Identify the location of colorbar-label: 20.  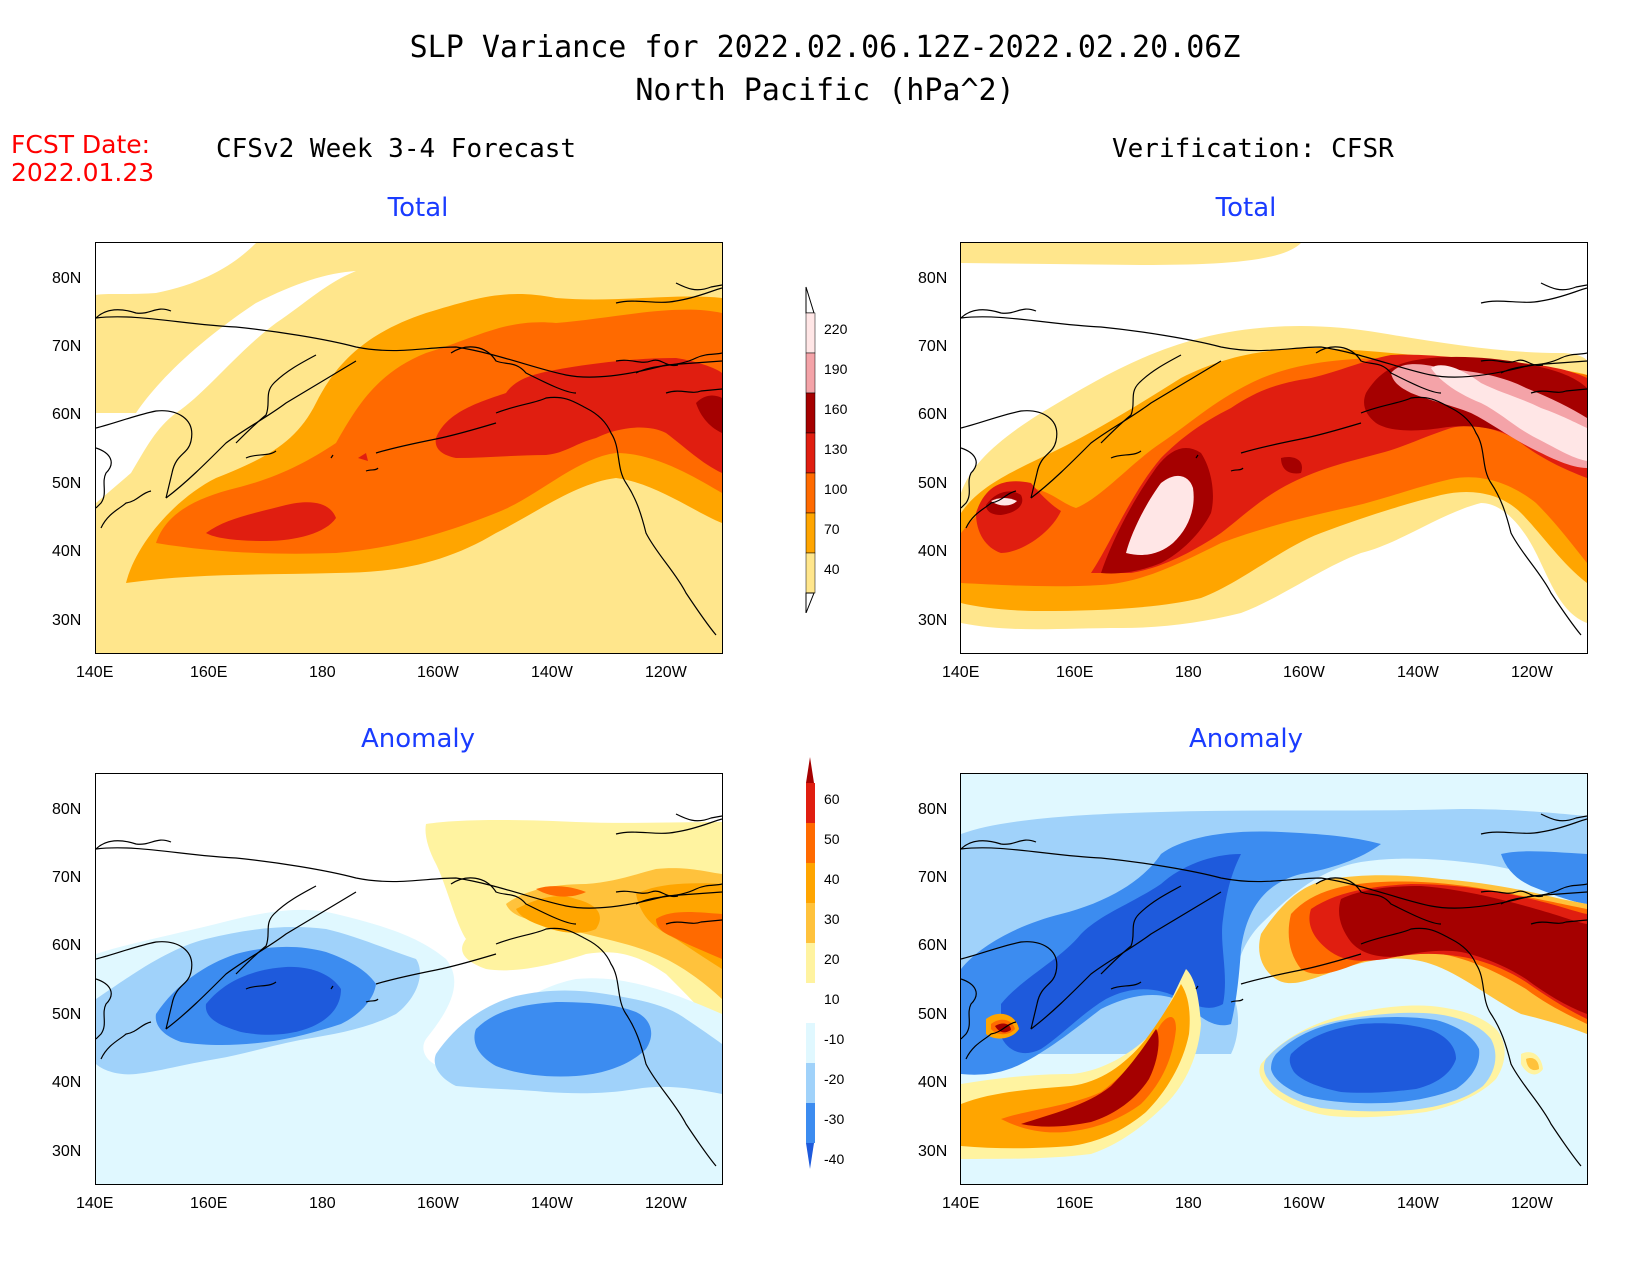
(832, 959).